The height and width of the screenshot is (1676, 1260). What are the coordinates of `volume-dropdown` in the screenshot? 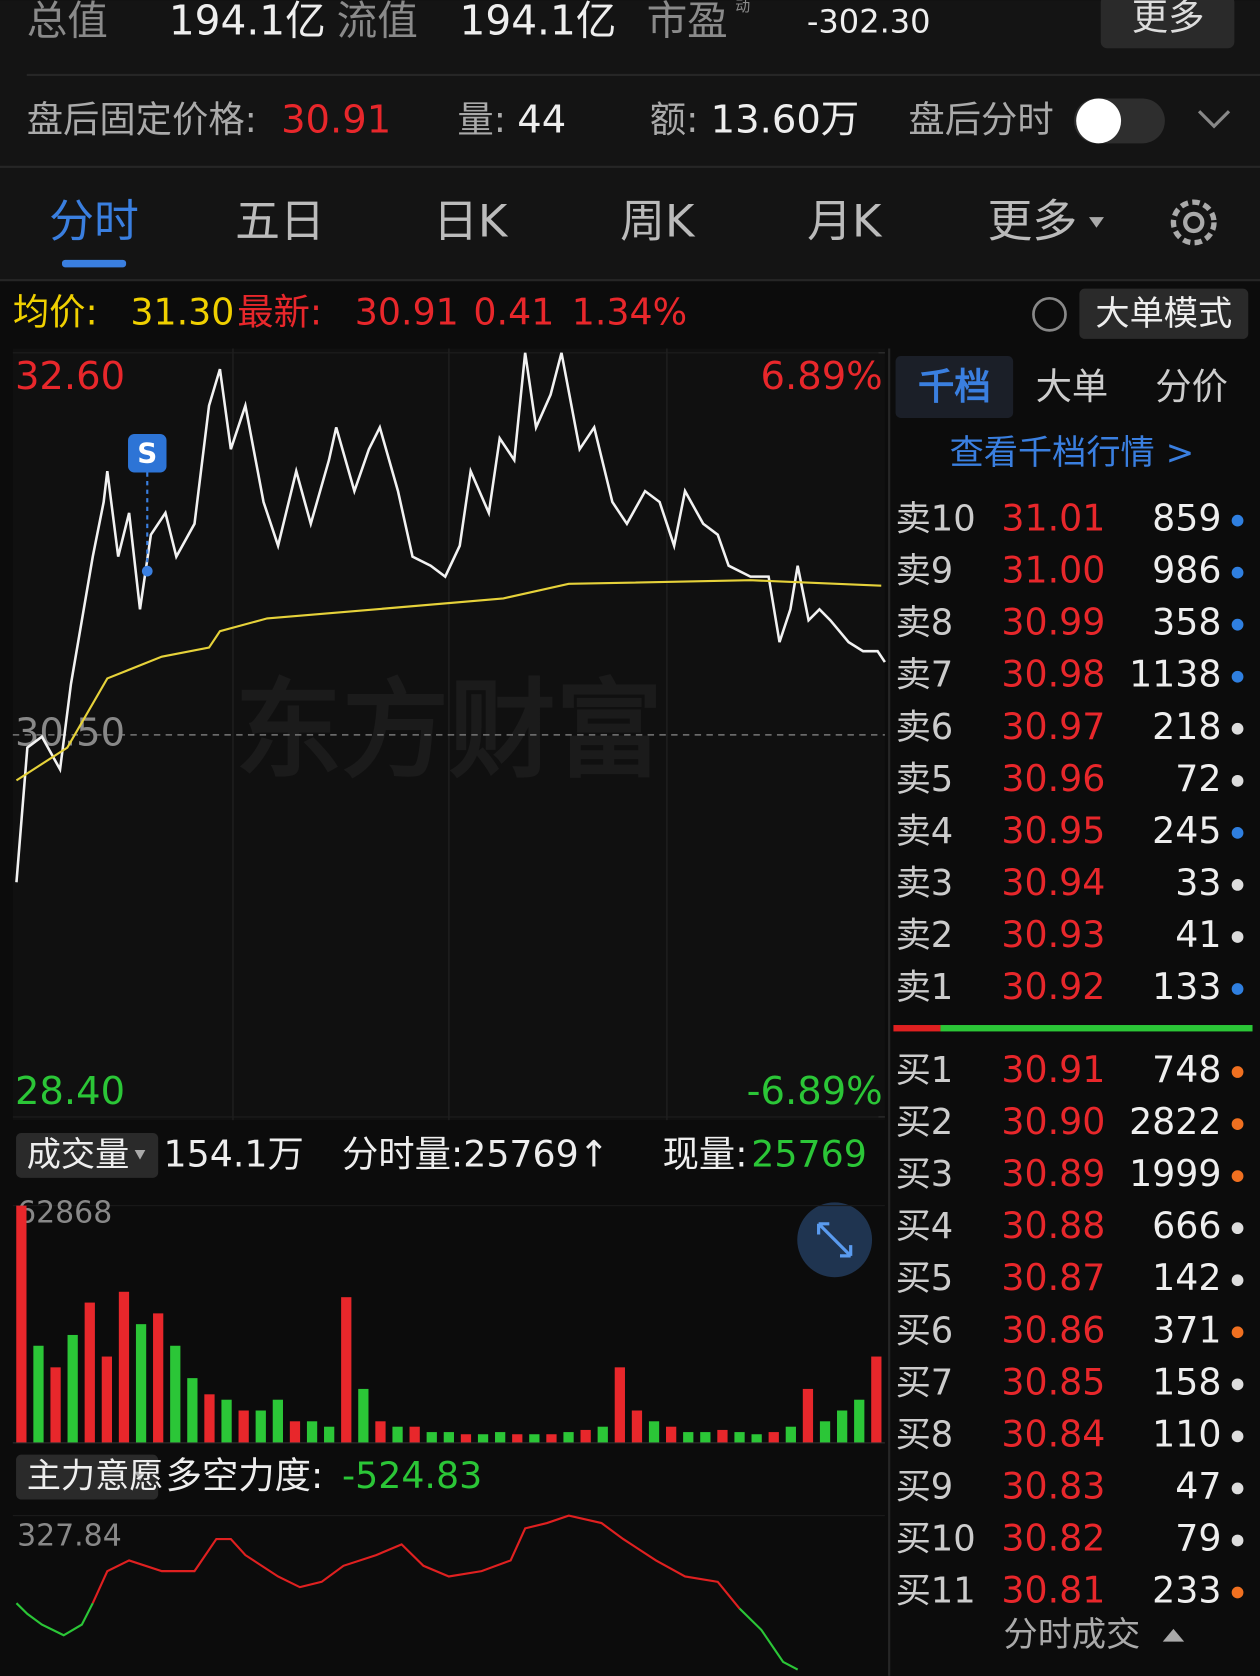 It's located at (87, 1155).